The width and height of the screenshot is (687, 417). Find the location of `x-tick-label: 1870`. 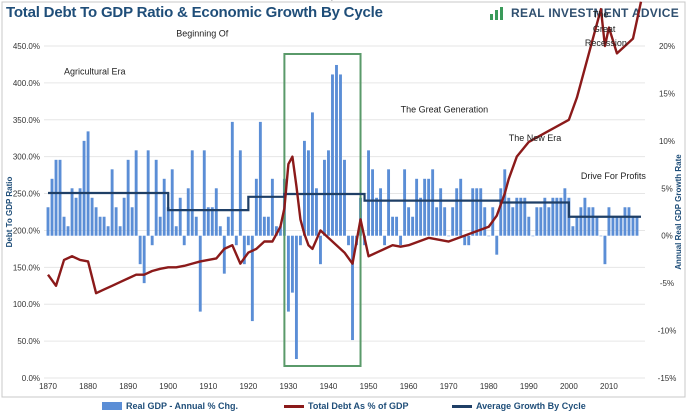

x-tick-label: 1870 is located at coordinates (48, 386).